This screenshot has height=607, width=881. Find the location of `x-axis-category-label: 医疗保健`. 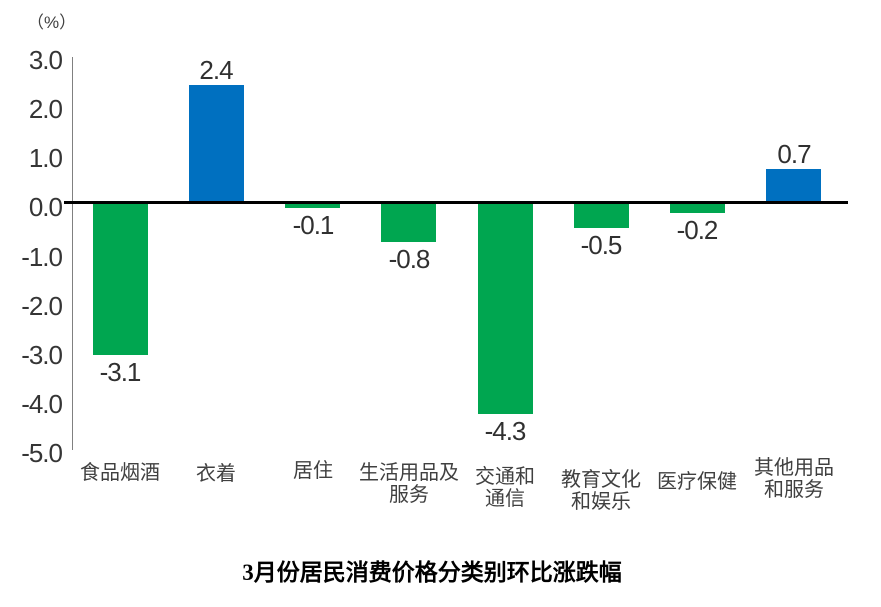

x-axis-category-label: 医疗保健 is located at coordinates (697, 482).